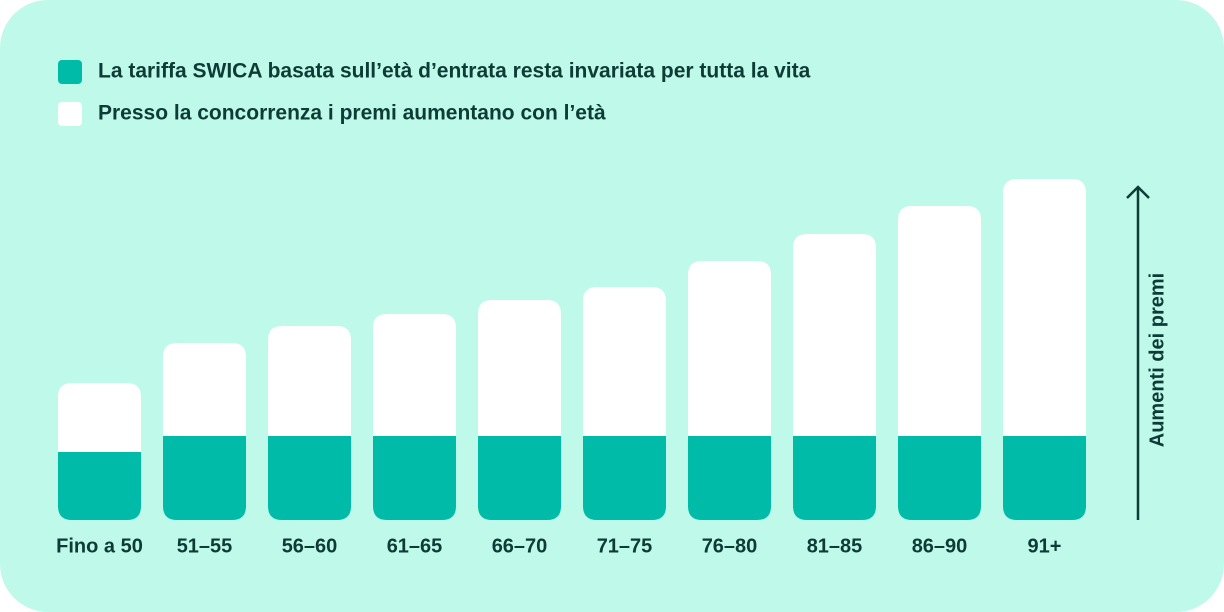 Image resolution: width=1224 pixels, height=612 pixels. I want to click on x-tick-label: 86–90, so click(940, 546).